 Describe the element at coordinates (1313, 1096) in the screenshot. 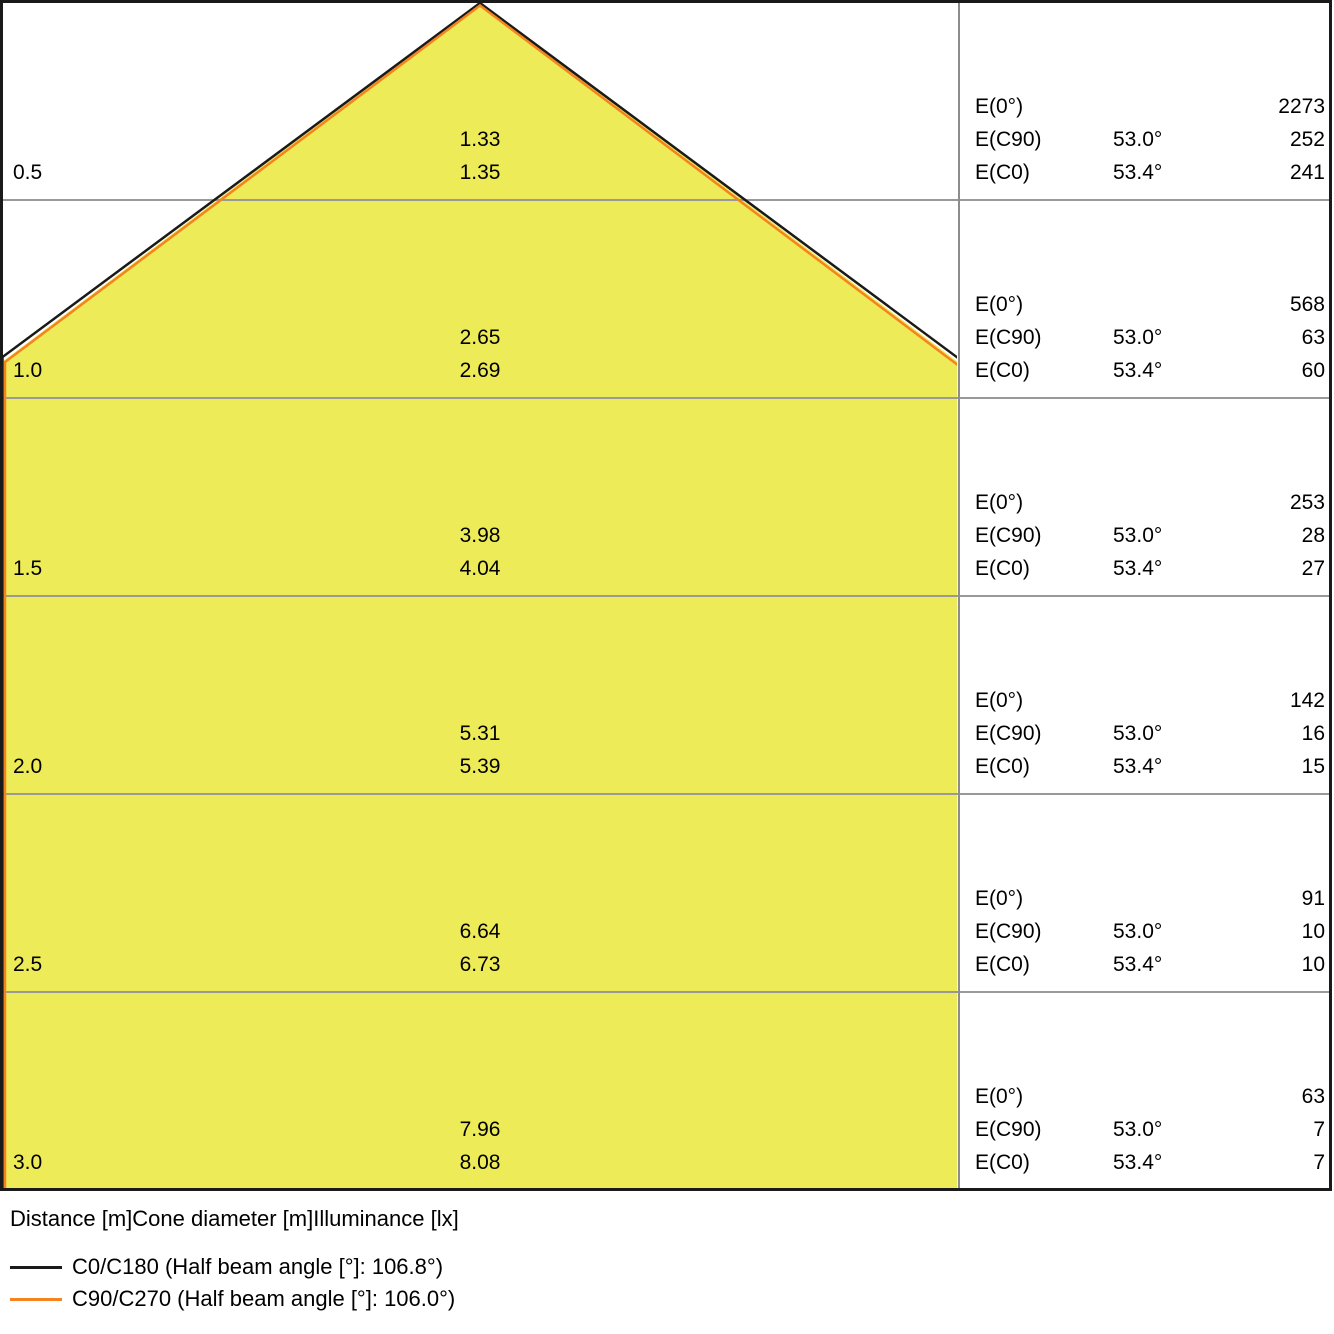

I see `e0-value: 63` at that location.